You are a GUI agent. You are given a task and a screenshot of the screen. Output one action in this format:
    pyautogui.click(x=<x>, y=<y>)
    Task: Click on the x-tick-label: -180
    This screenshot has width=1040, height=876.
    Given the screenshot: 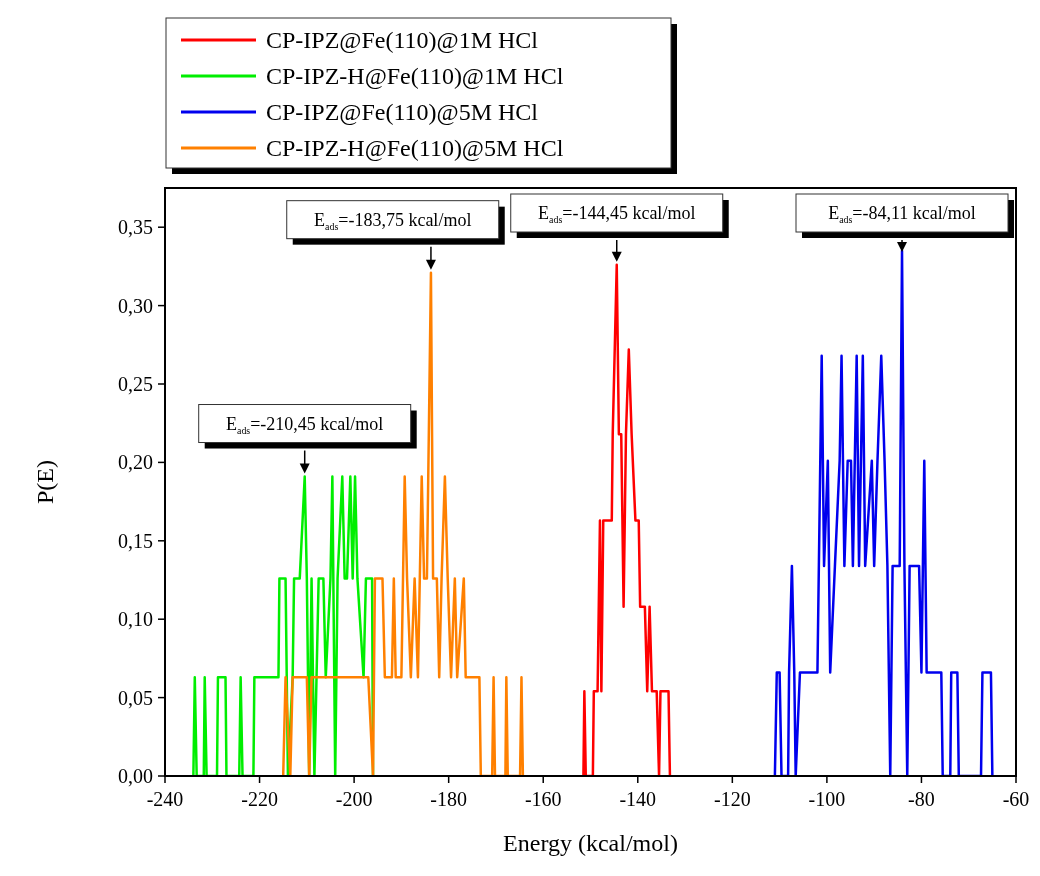 What is the action you would take?
    pyautogui.click(x=448, y=799)
    